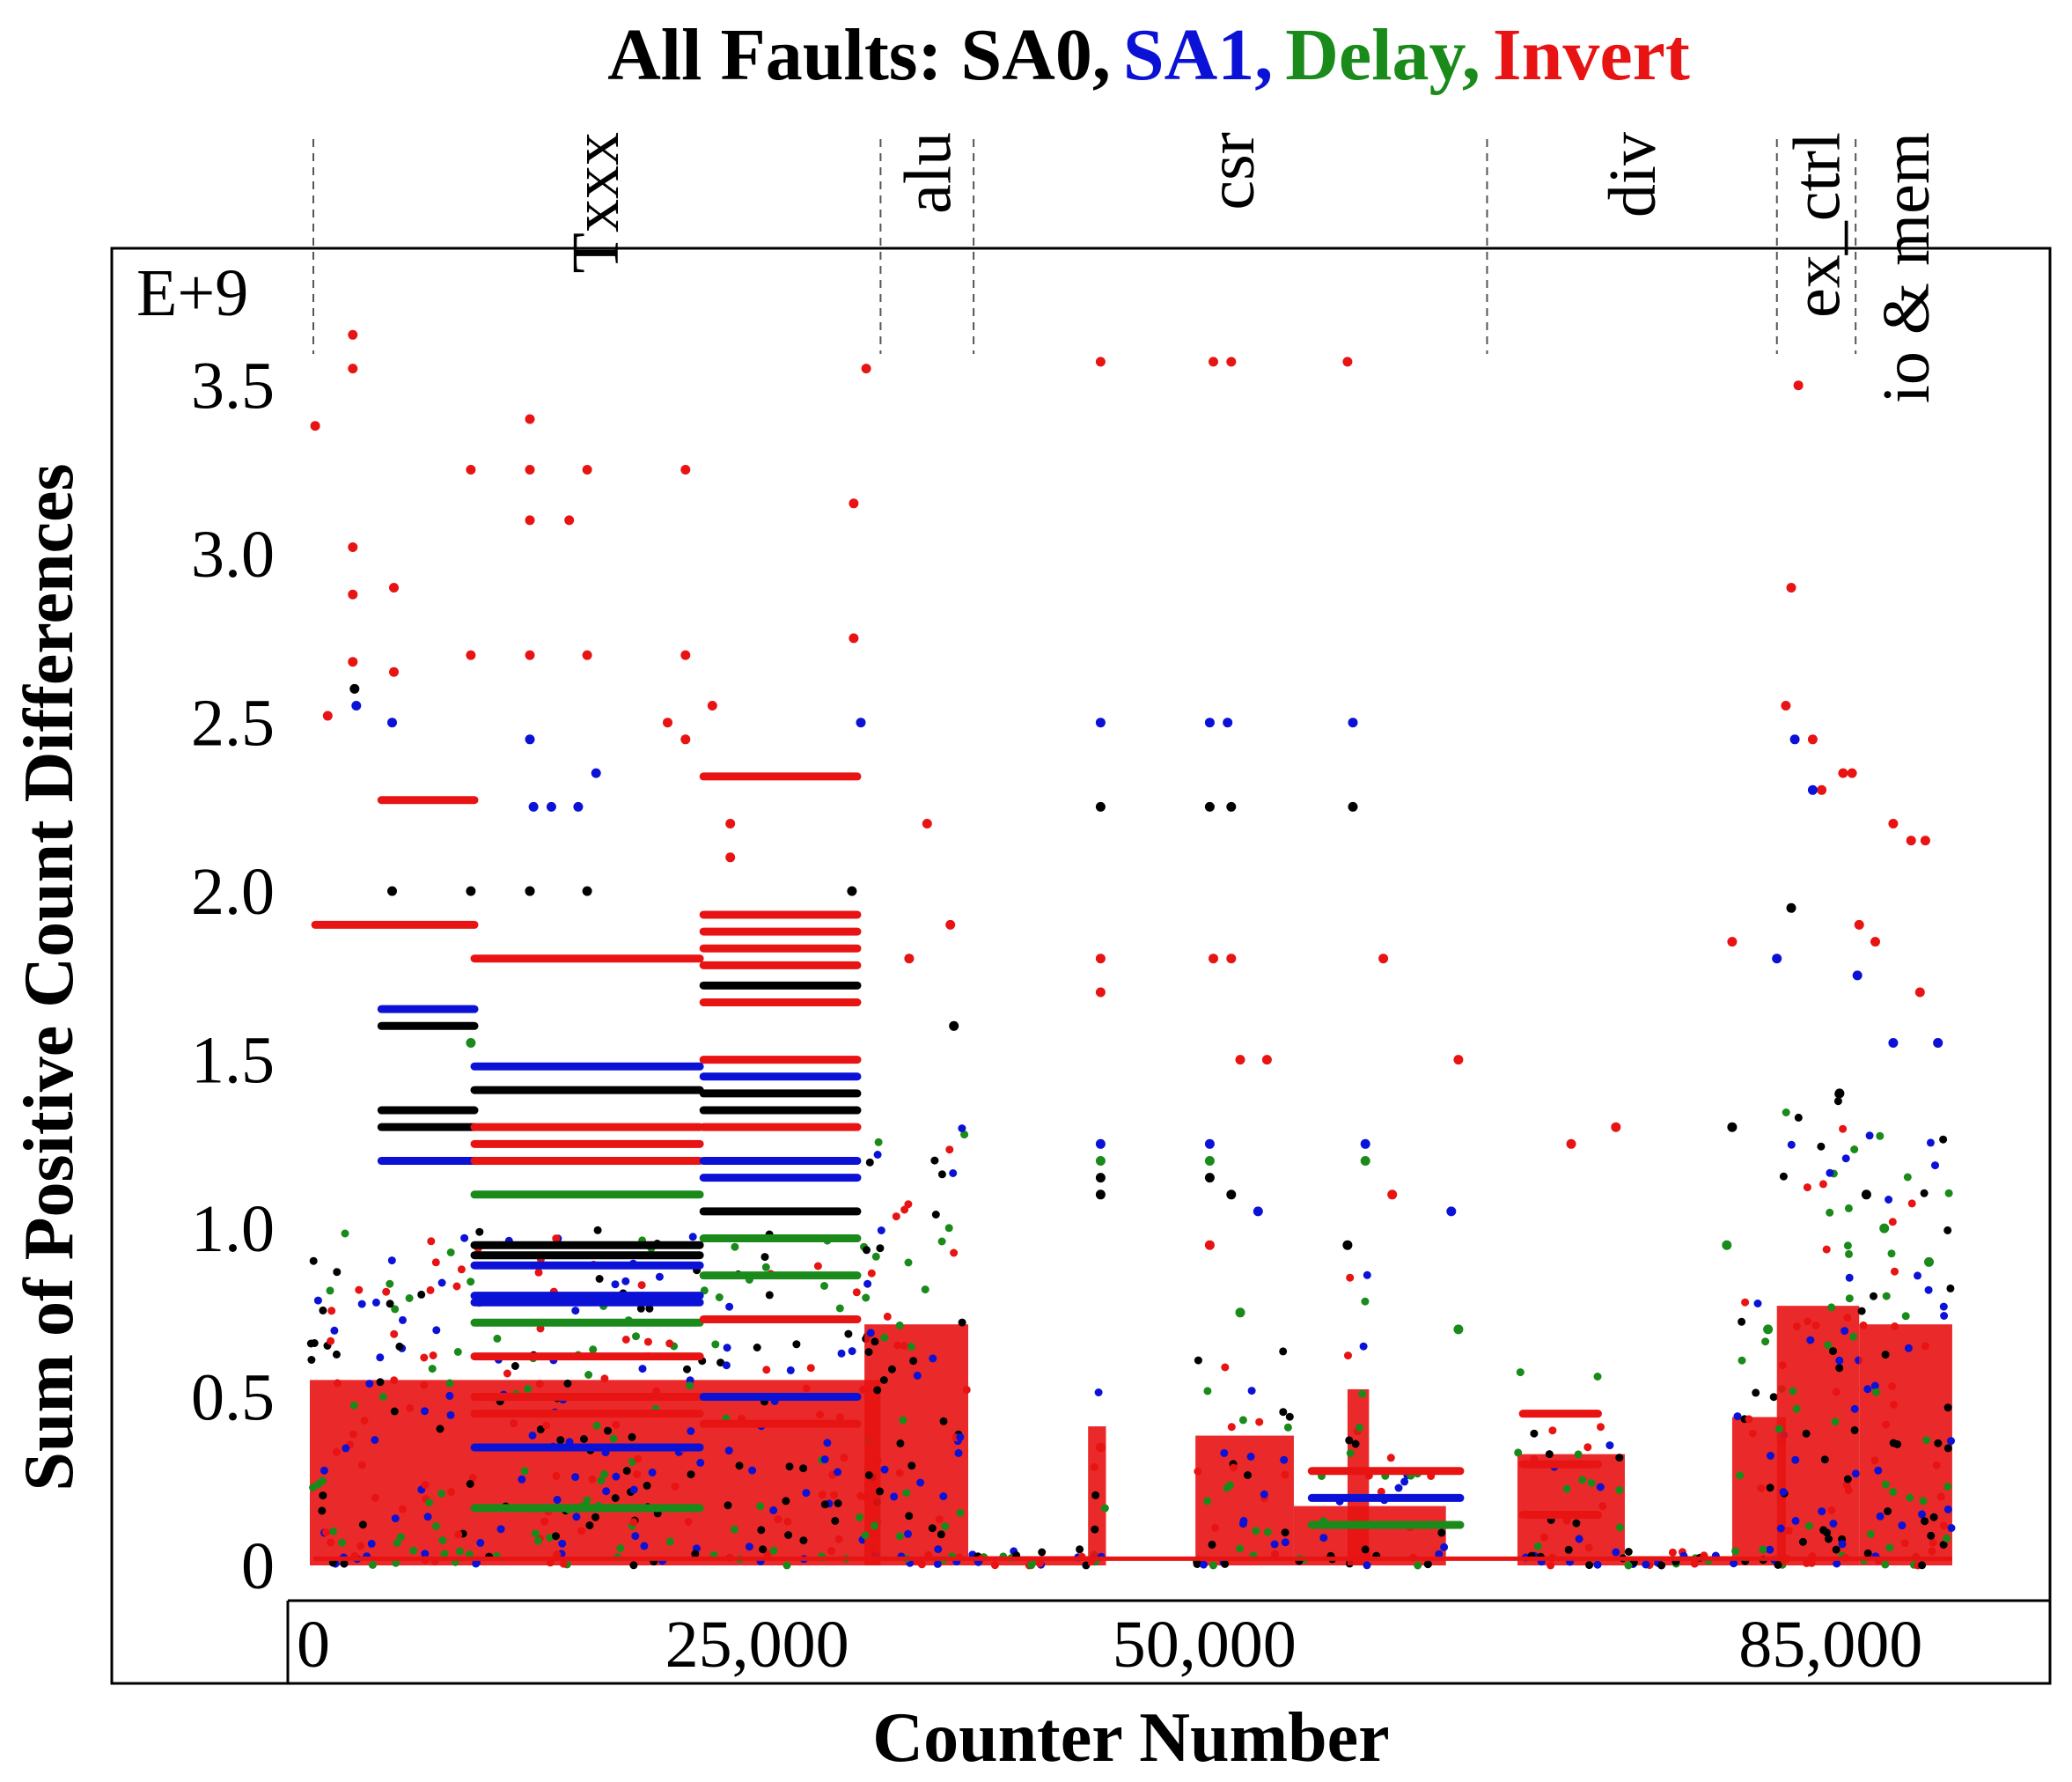  I want to click on chart-title: All Faults: SA0, SA1, Delay, Invert, so click(1148, 55).